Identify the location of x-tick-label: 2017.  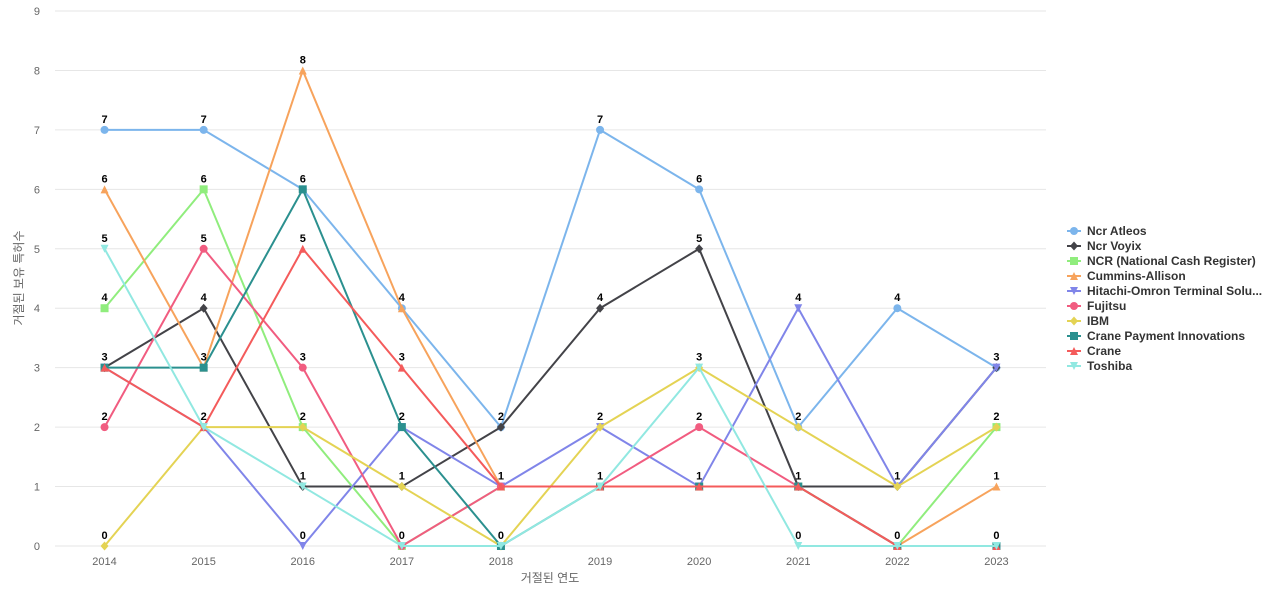
(402, 562).